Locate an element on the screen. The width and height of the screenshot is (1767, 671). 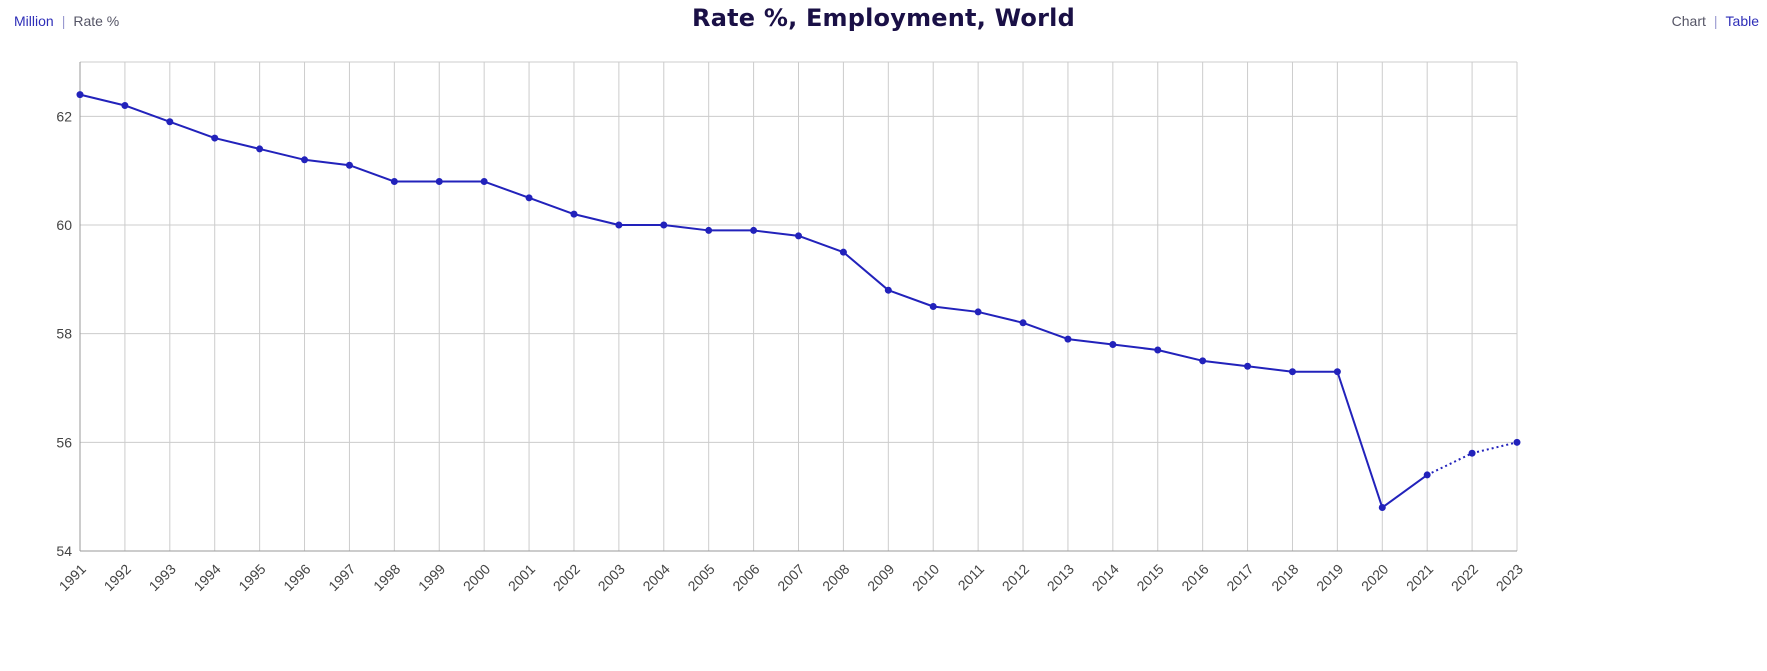
x-tick-label: 1997 is located at coordinates (341, 577).